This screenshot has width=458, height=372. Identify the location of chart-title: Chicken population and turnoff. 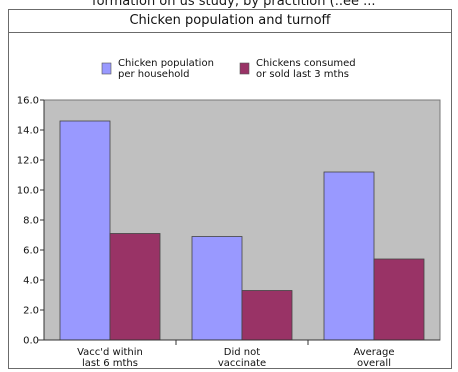
(230, 21).